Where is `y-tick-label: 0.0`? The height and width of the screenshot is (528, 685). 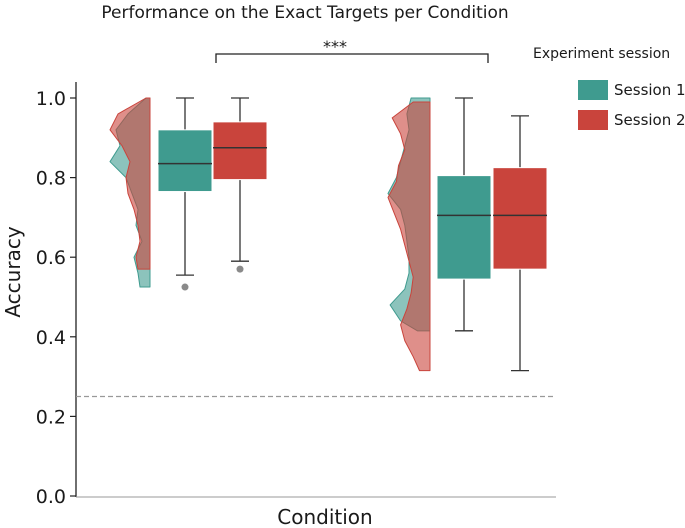
y-tick-label: 0.0 is located at coordinates (51, 497).